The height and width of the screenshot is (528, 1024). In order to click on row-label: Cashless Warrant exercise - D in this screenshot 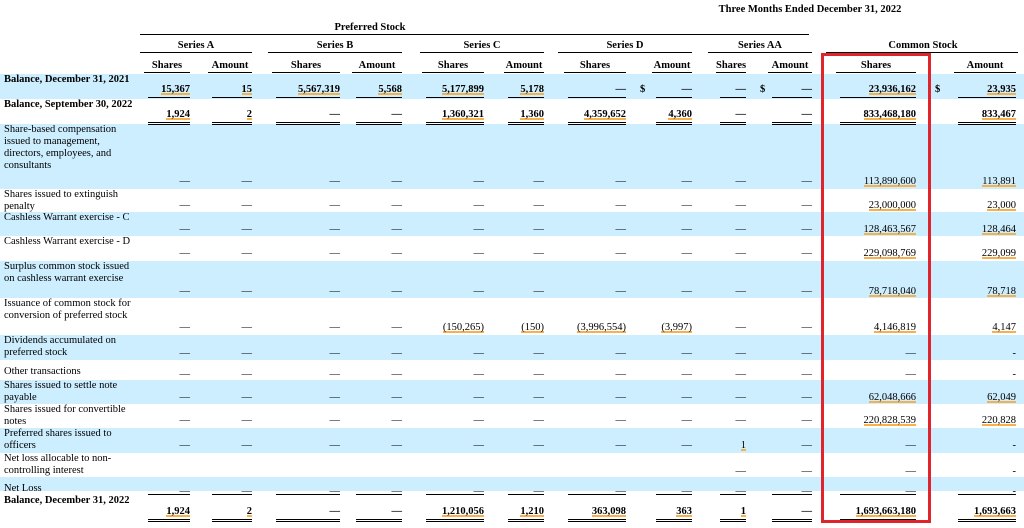, I will do `click(67, 241)`.